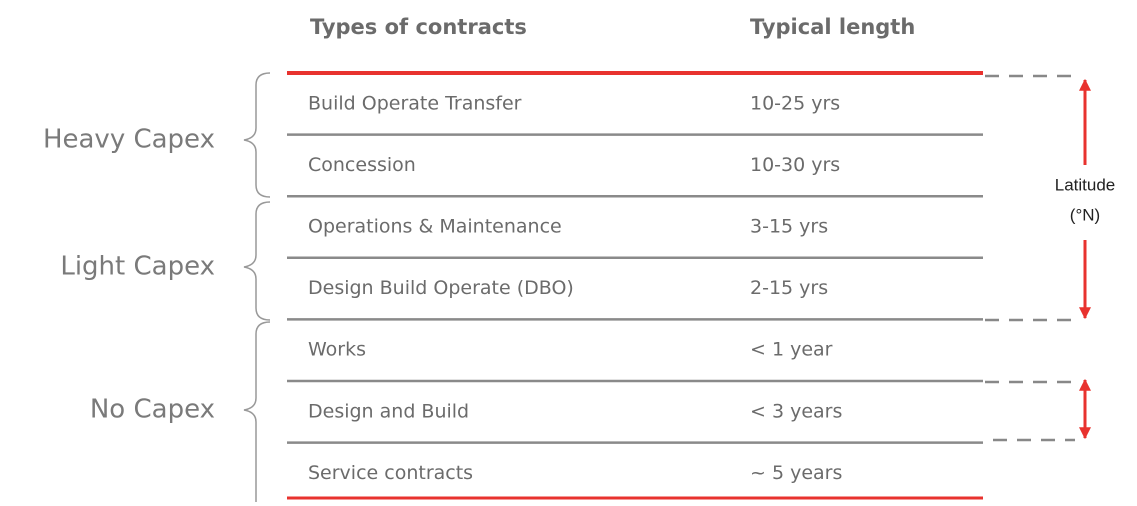 The height and width of the screenshot is (506, 1137). What do you see at coordinates (415, 103) in the screenshot?
I see `row-cell: Build Operate Transfer` at bounding box center [415, 103].